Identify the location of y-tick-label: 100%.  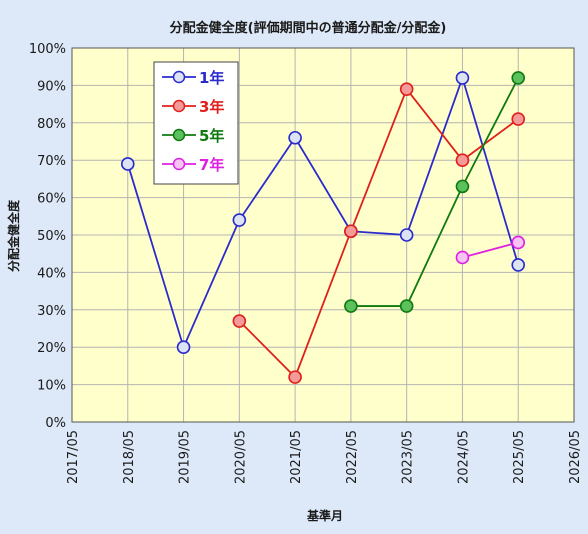
(47, 49).